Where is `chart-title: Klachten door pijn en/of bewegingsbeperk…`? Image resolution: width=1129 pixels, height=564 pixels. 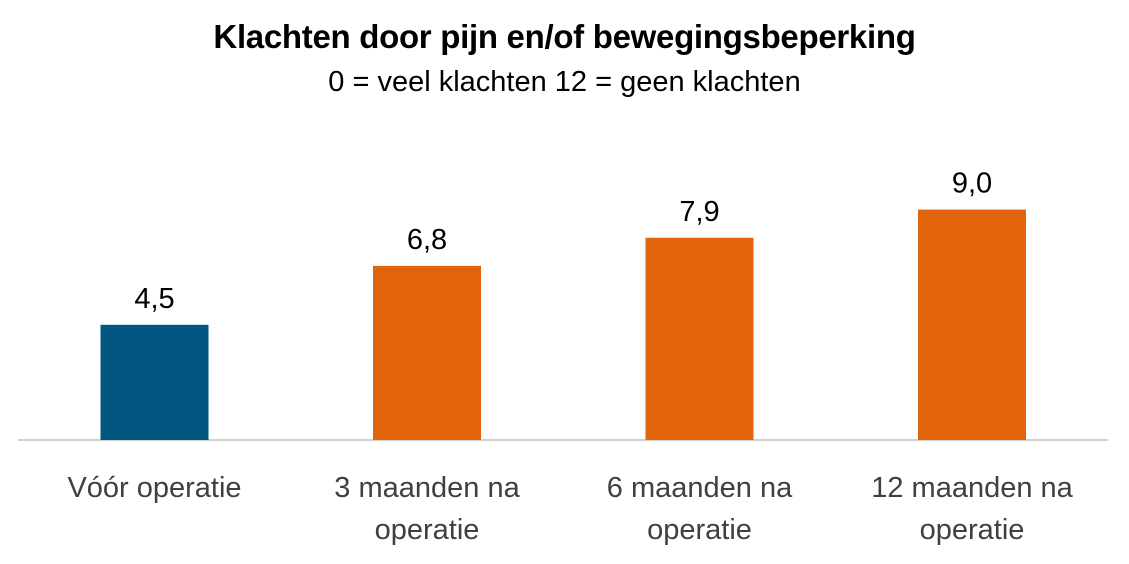
chart-title: Klachten door pijn en/of bewegingsbeperk… is located at coordinates (564, 36).